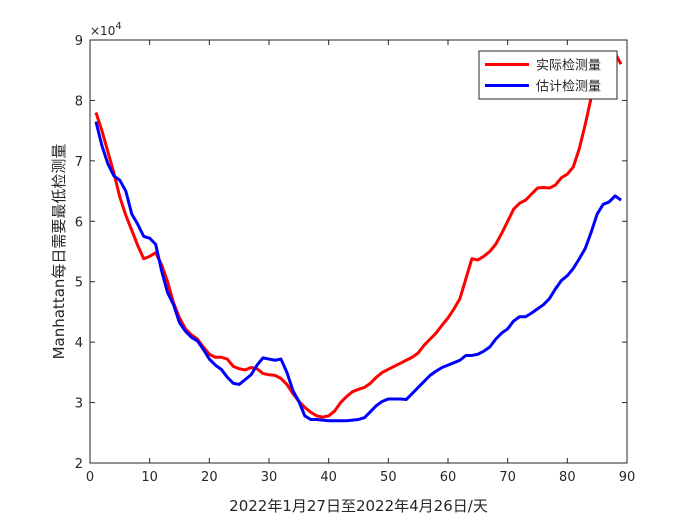  What do you see at coordinates (548, 75) in the screenshot?
I see `legend-box` at bounding box center [548, 75].